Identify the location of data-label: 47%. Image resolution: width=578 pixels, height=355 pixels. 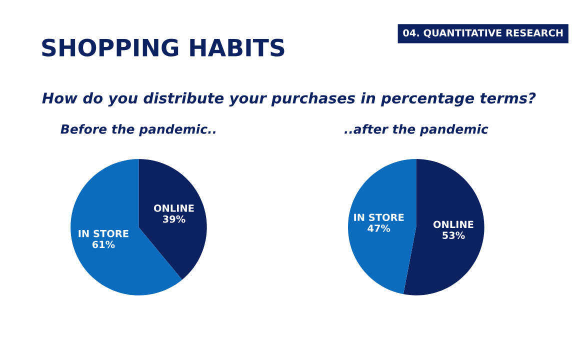
(379, 228).